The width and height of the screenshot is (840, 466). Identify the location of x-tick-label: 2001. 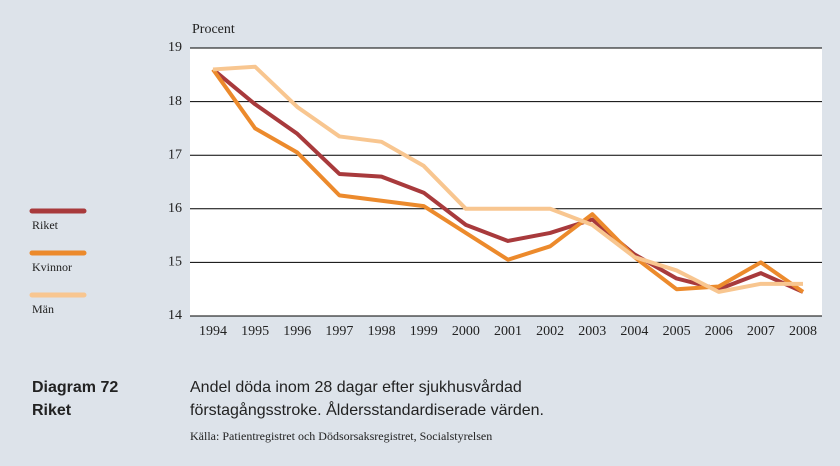
(508, 331).